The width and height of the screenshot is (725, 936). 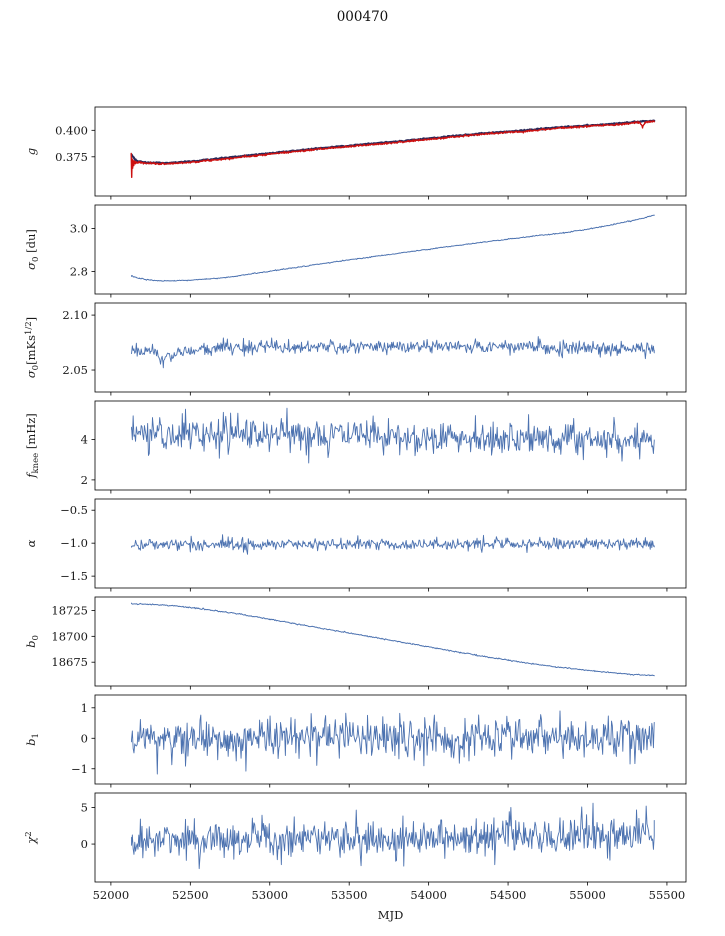 I want to click on x-tick-label: 54500, so click(x=508, y=895).